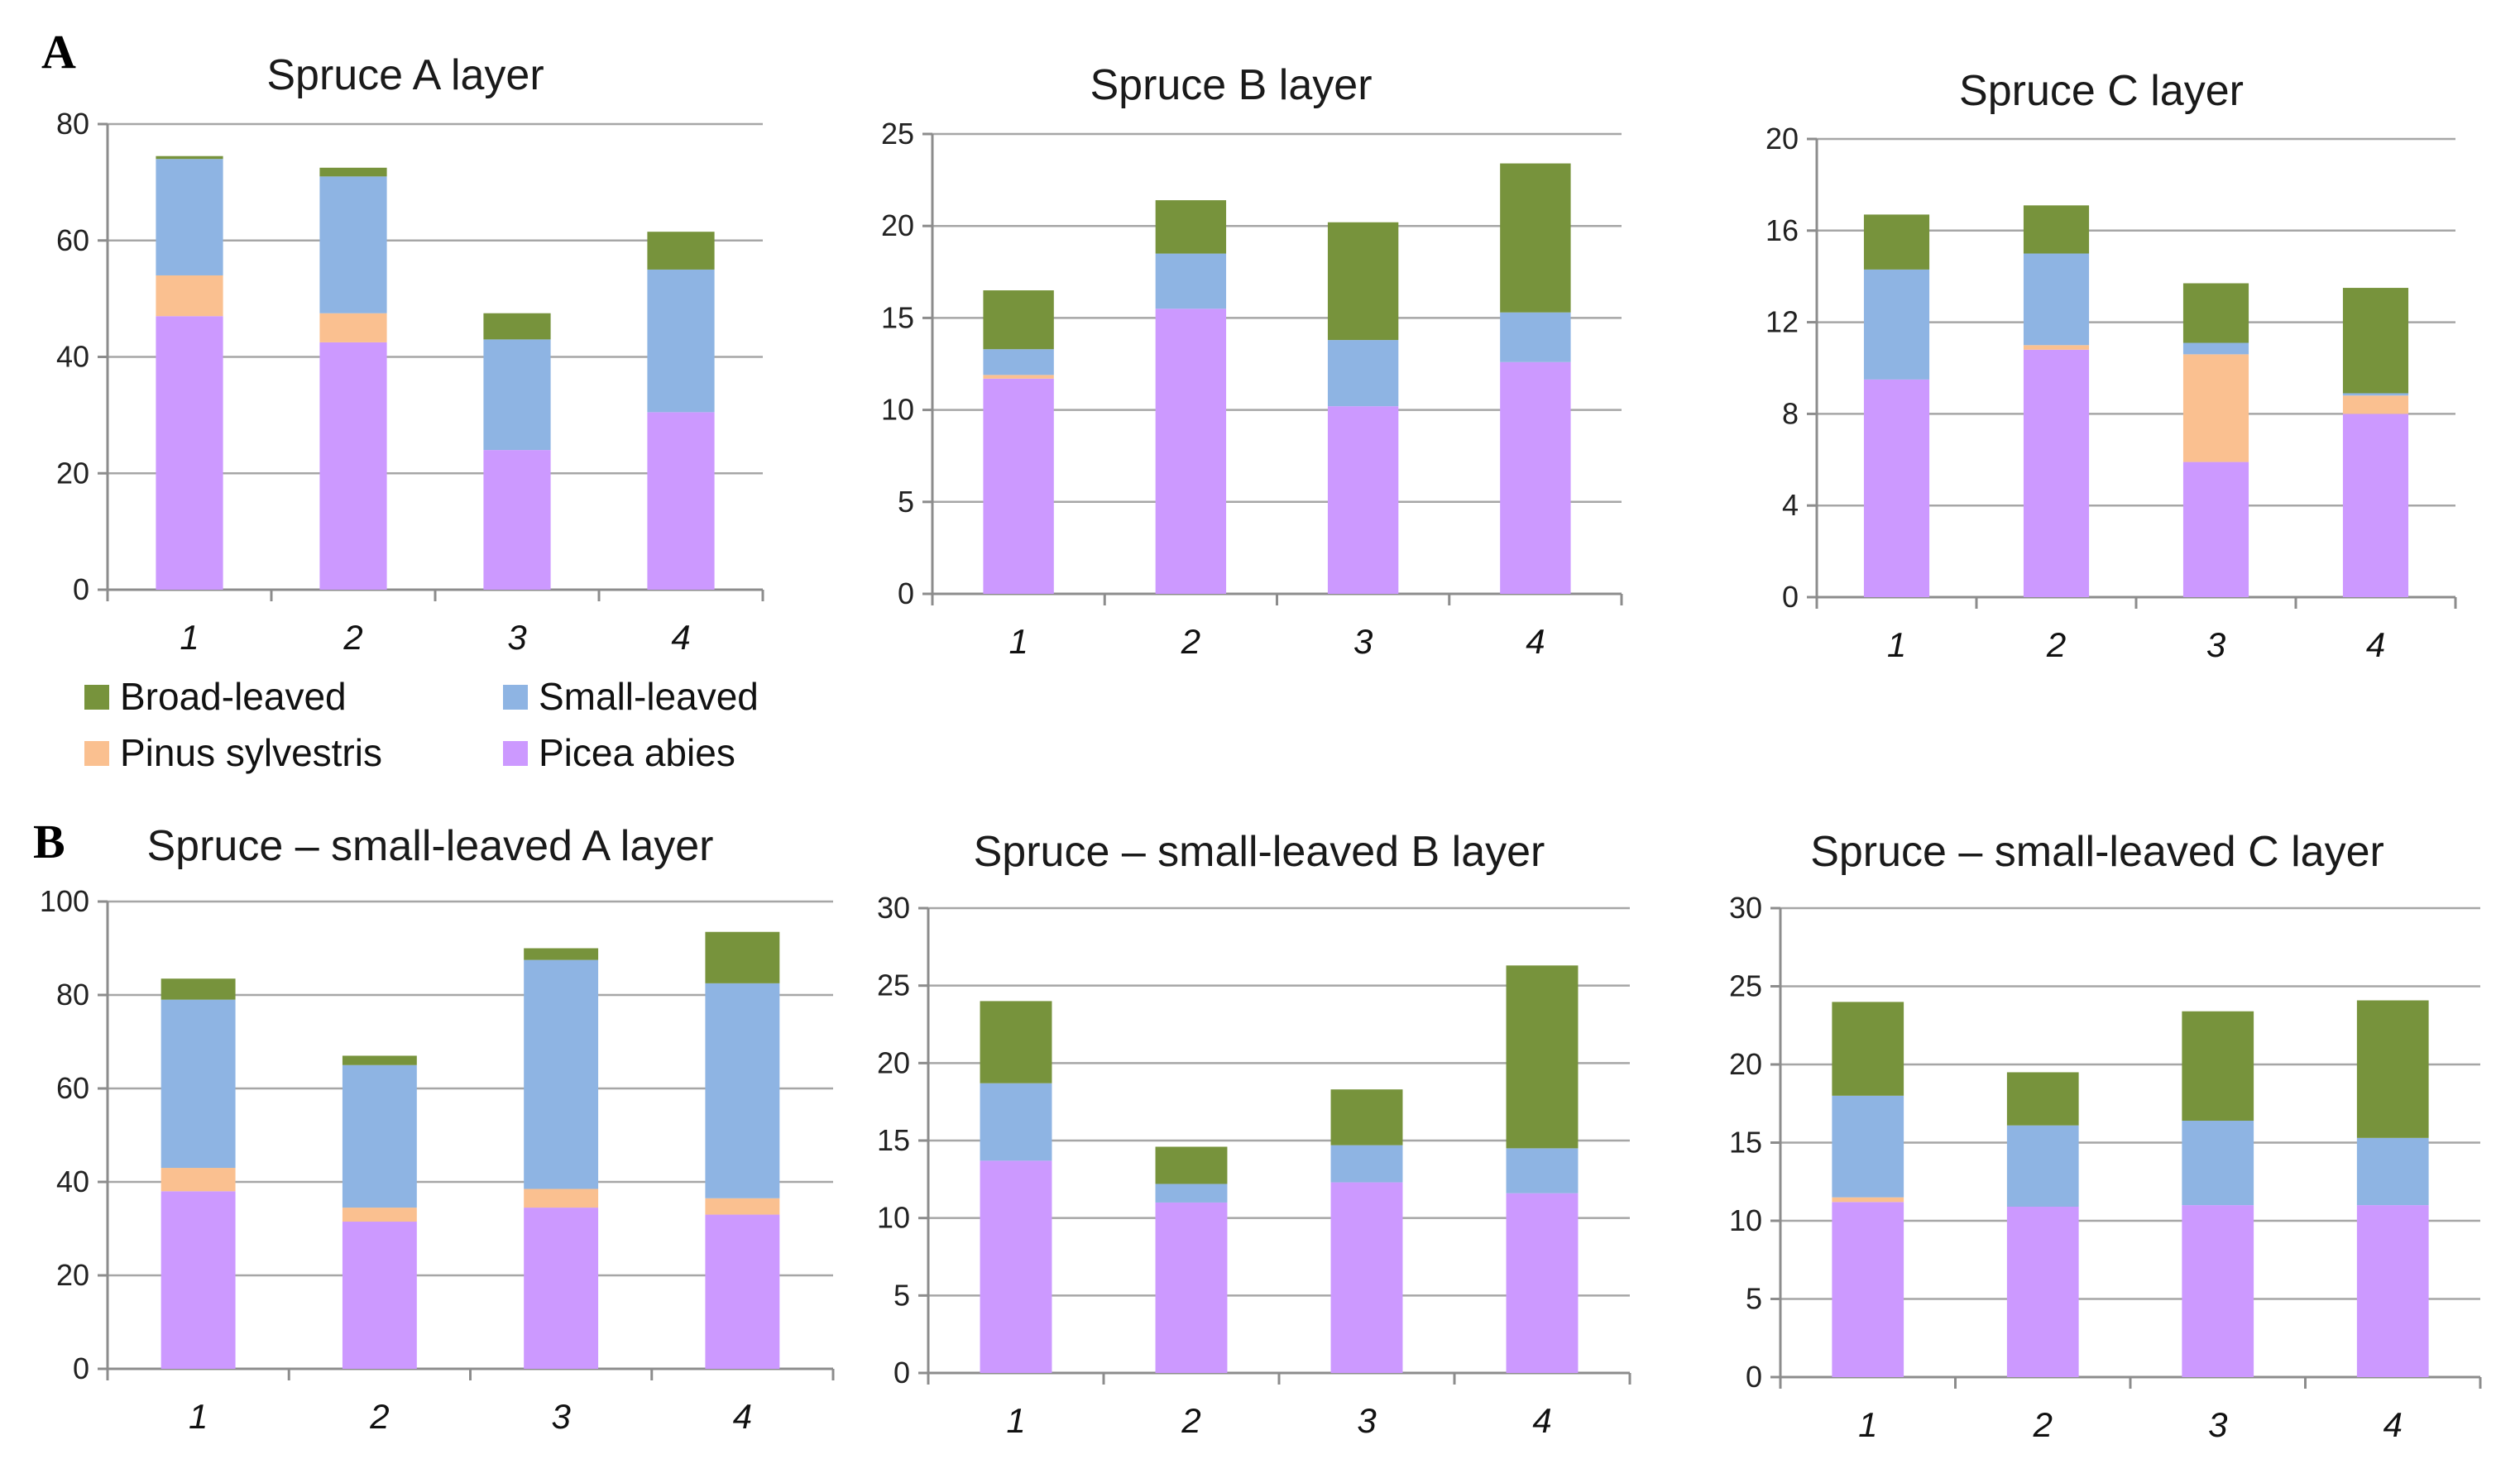 This screenshot has width=2520, height=1478. I want to click on chart-2: Spruce B layer 0 5 10 15 20 25 1 2 3 4, so click(1252, 361).